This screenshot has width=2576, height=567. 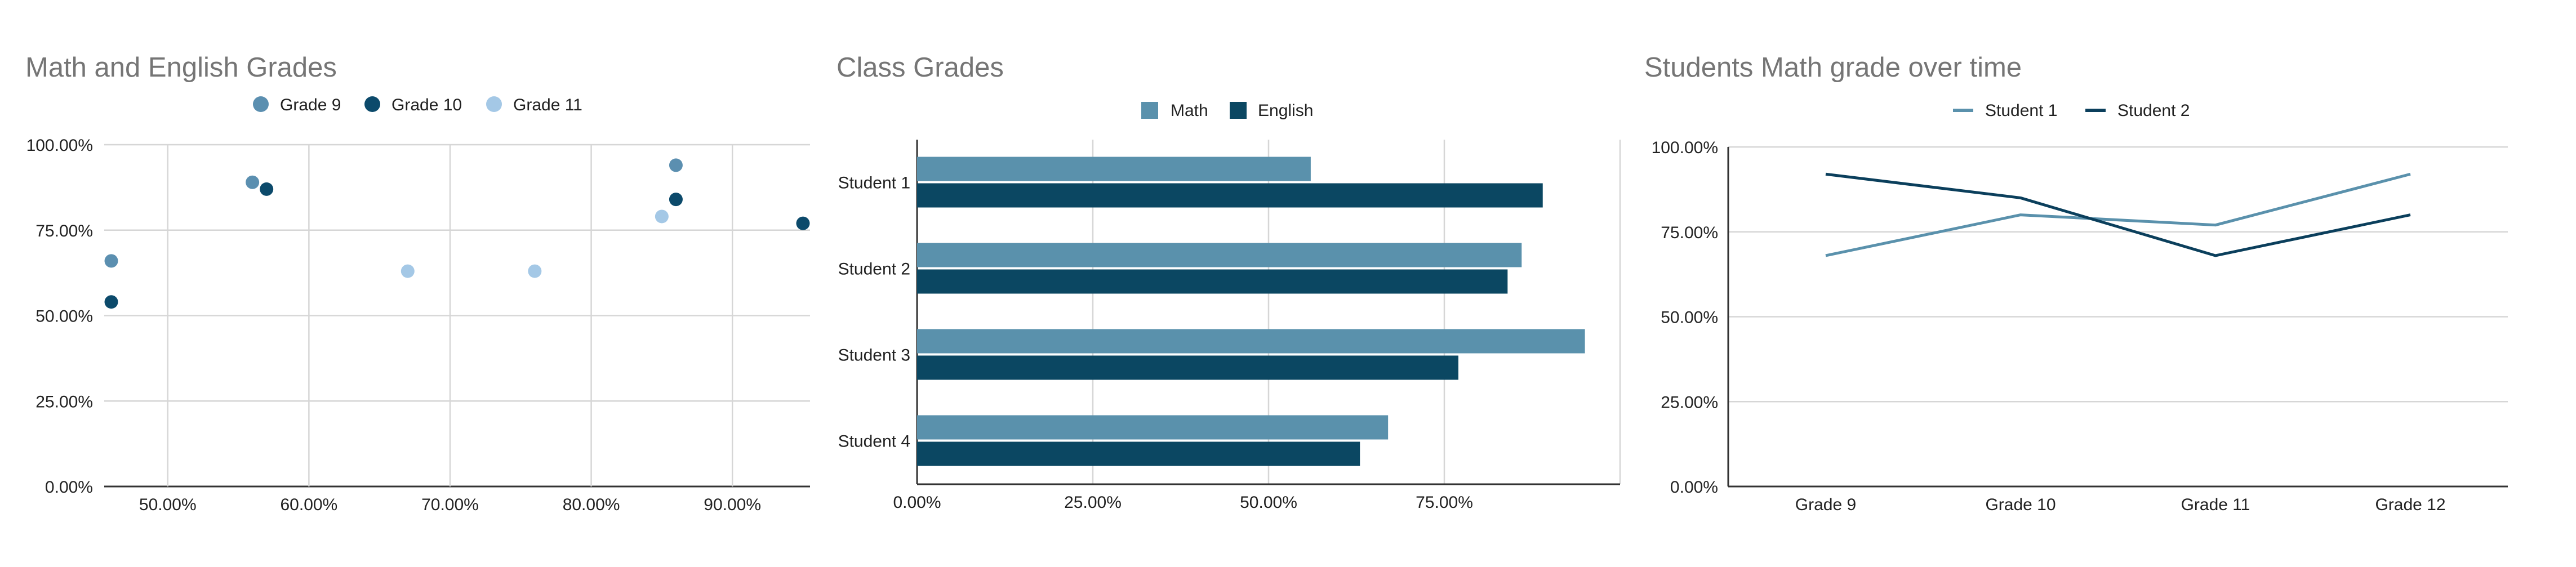 What do you see at coordinates (874, 312) in the screenshot?
I see `bar-category-axis: Student 1 Student 2 Student 3 Student 4` at bounding box center [874, 312].